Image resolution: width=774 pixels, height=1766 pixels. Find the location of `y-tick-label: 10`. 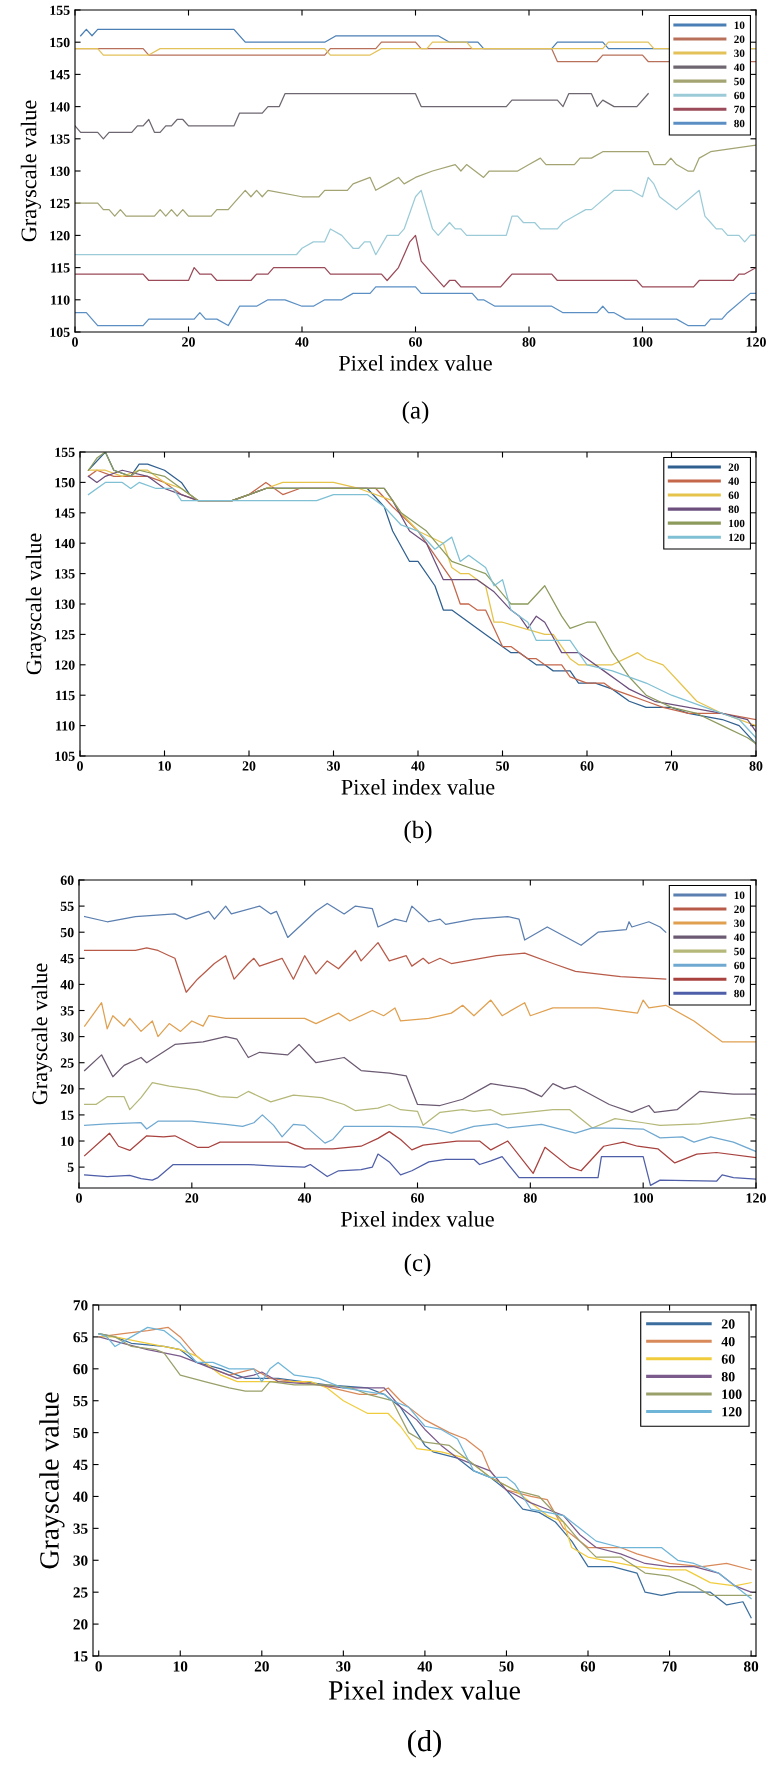

y-tick-label: 10 is located at coordinates (67, 1141).